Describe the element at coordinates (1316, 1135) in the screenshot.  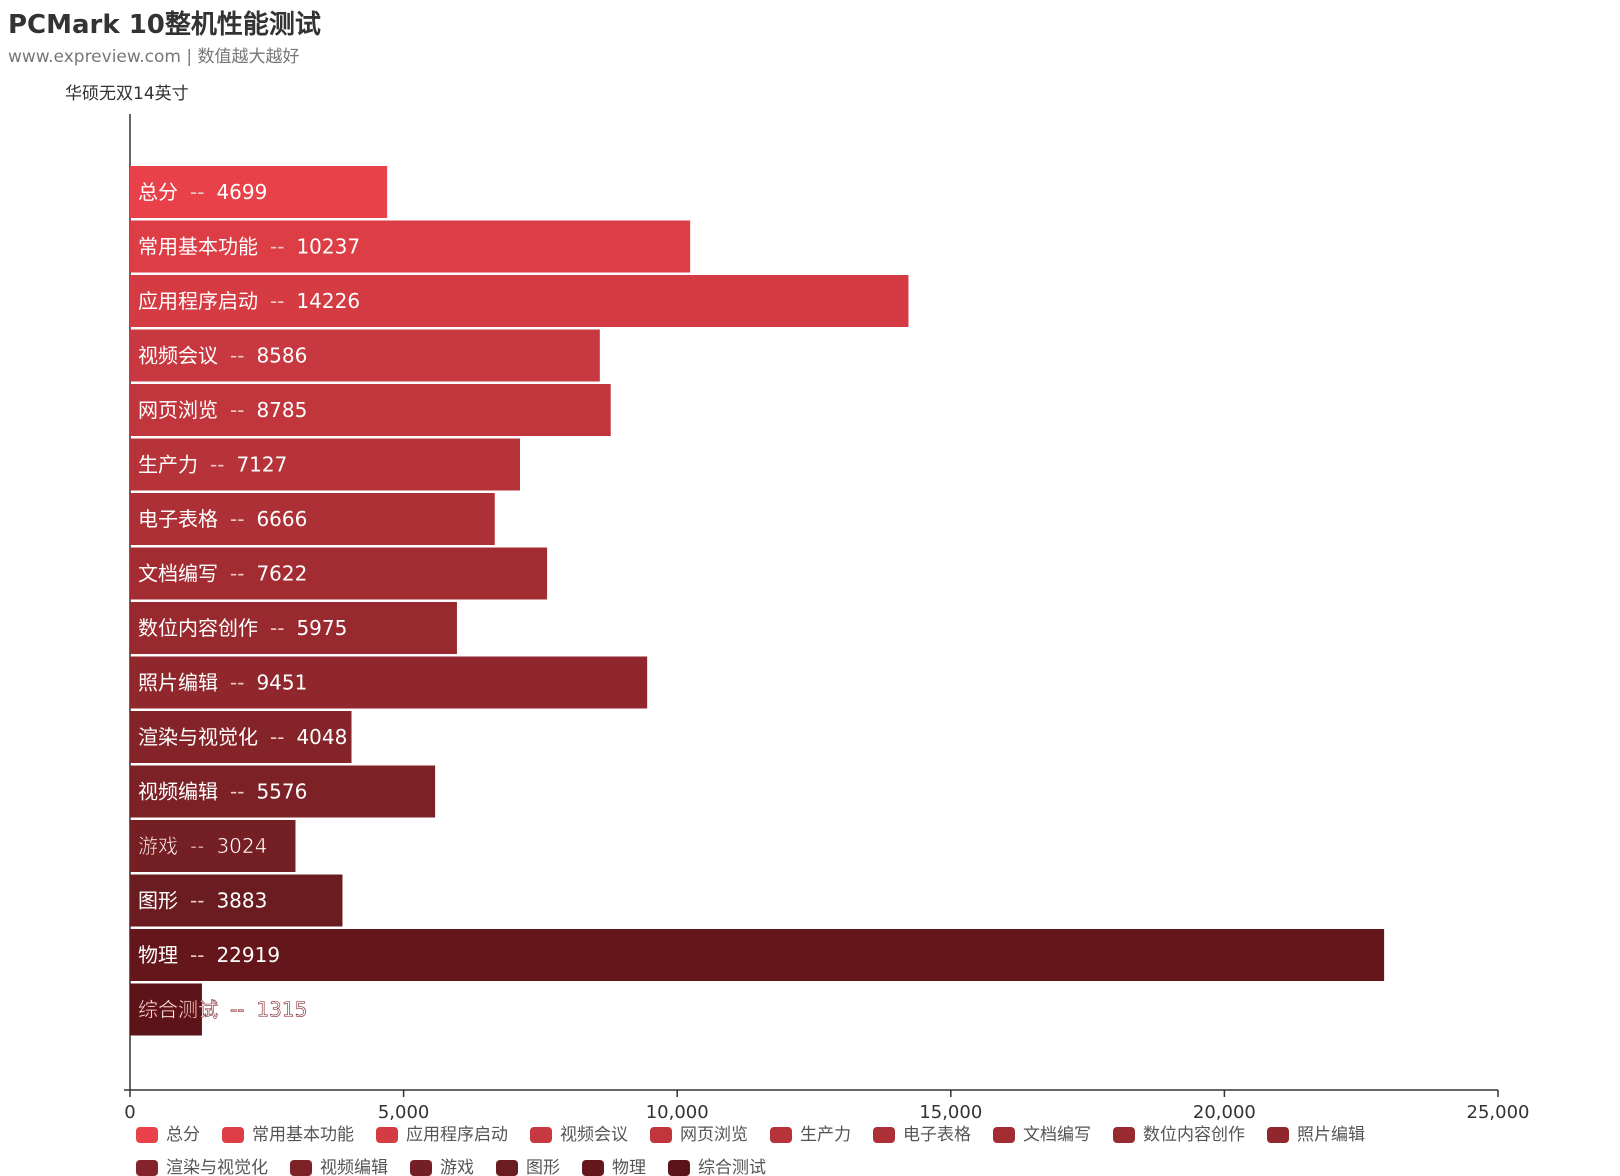
I see `legend-item-9: 照片编辑` at that location.